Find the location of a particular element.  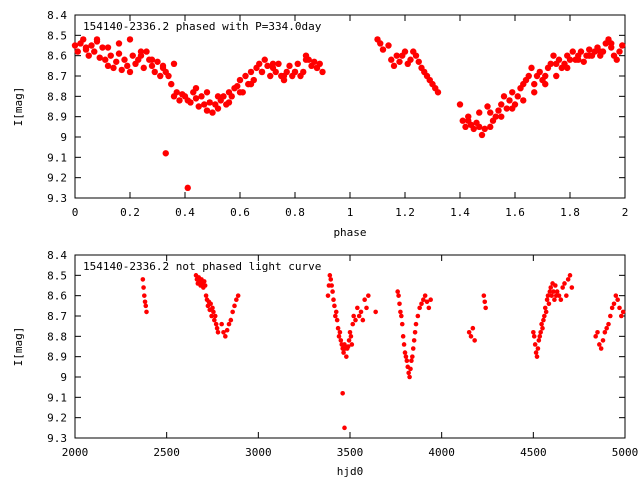

x-tick-label: 2500 is located at coordinates (166, 452).